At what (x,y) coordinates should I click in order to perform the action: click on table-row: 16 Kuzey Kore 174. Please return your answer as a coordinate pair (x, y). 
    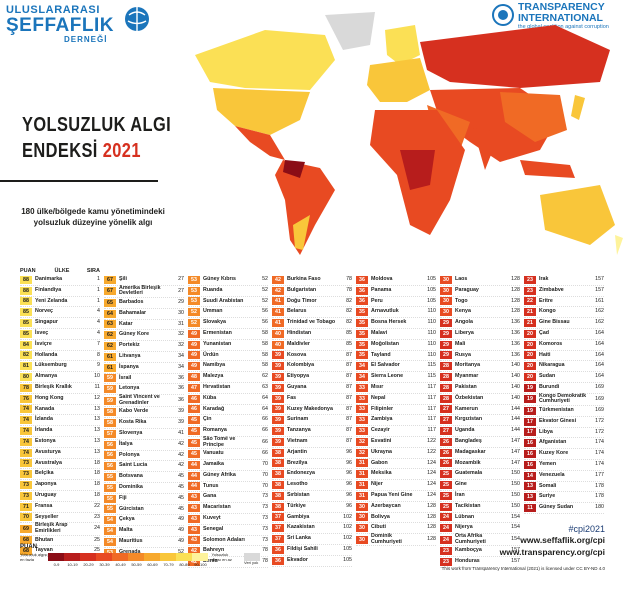
    Looking at the image, I should click on (564, 454).